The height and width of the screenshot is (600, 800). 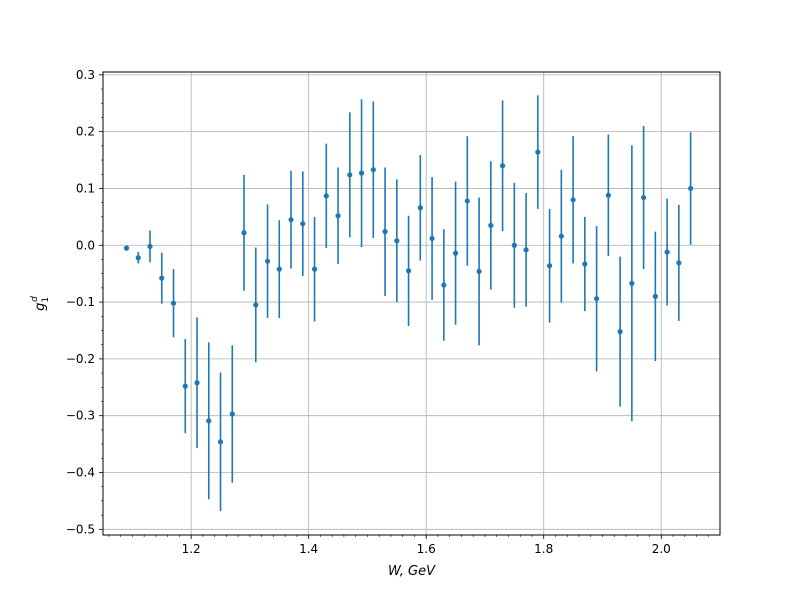 What do you see at coordinates (80, 302) in the screenshot?
I see `y-tick-label: −0.1` at bounding box center [80, 302].